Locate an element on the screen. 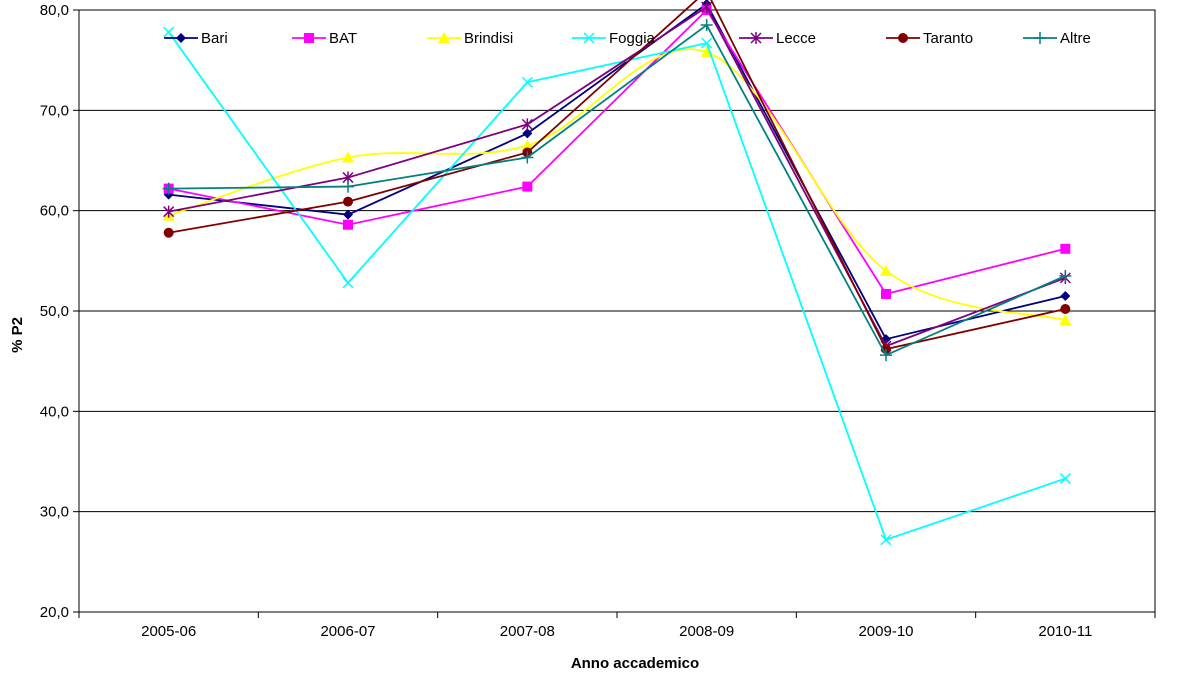 This screenshot has height=675, width=1177. legend-item-lecce: Lecce is located at coordinates (777, 38).